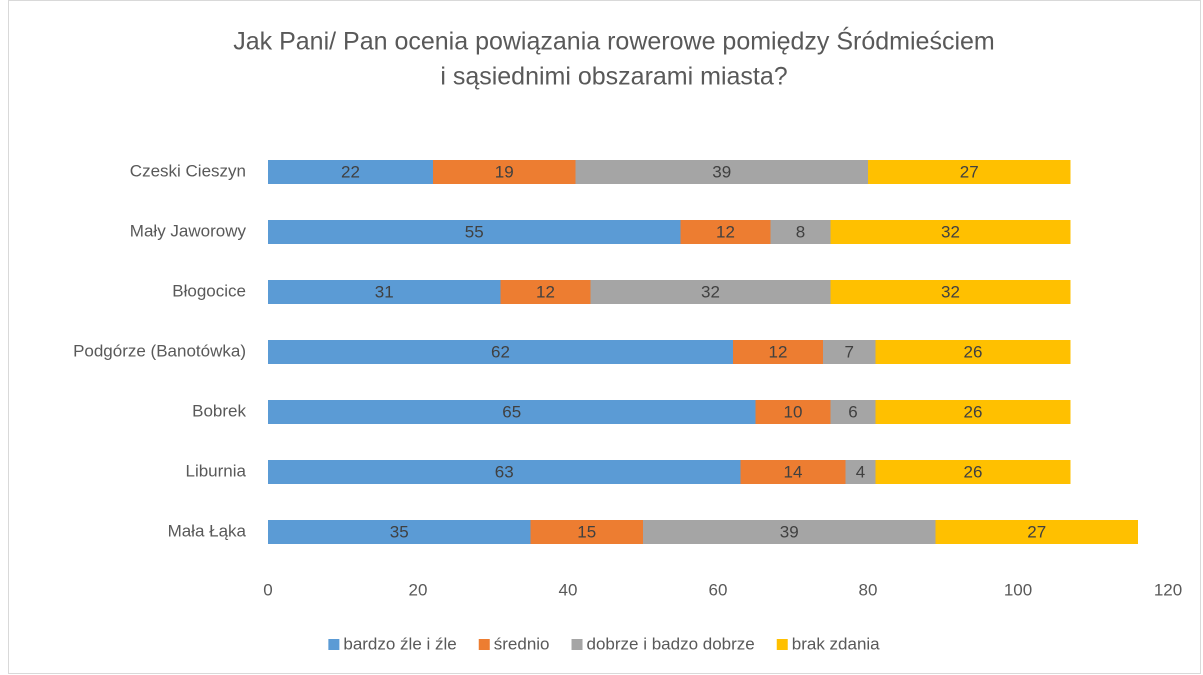 This screenshot has width=1203, height=675. I want to click on data-label: 4, so click(860, 471).